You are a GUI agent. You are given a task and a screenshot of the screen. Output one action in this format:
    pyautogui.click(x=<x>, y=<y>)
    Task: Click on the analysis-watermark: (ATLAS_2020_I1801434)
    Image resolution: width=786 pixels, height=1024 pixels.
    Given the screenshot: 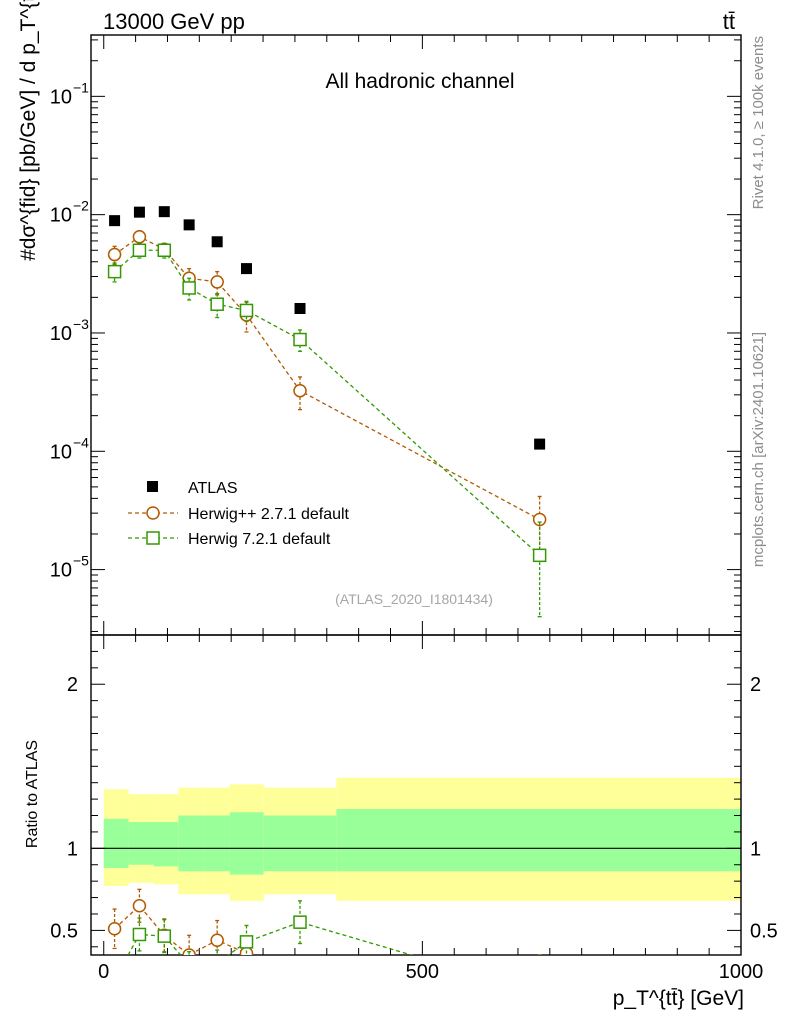 What is the action you would take?
    pyautogui.click(x=414, y=599)
    